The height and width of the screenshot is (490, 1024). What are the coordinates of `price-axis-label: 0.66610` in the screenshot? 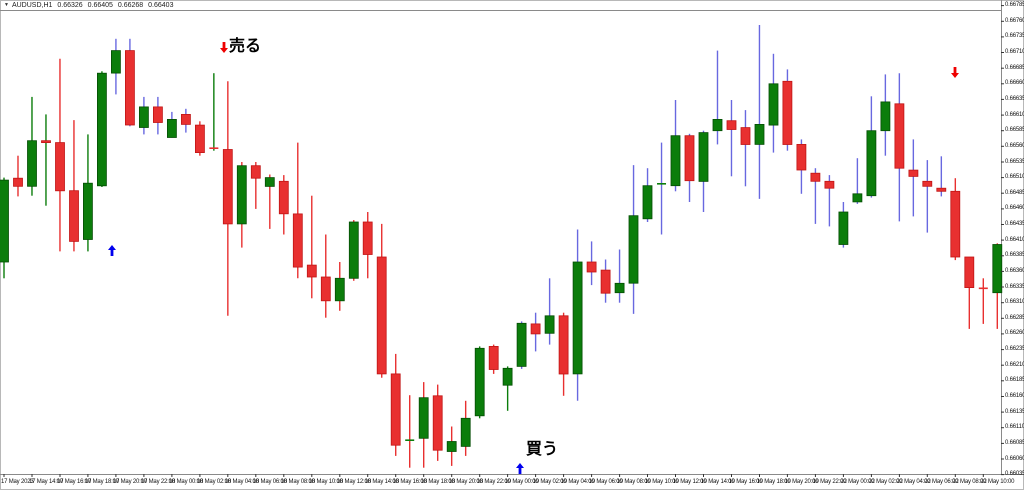 It's located at (1014, 114).